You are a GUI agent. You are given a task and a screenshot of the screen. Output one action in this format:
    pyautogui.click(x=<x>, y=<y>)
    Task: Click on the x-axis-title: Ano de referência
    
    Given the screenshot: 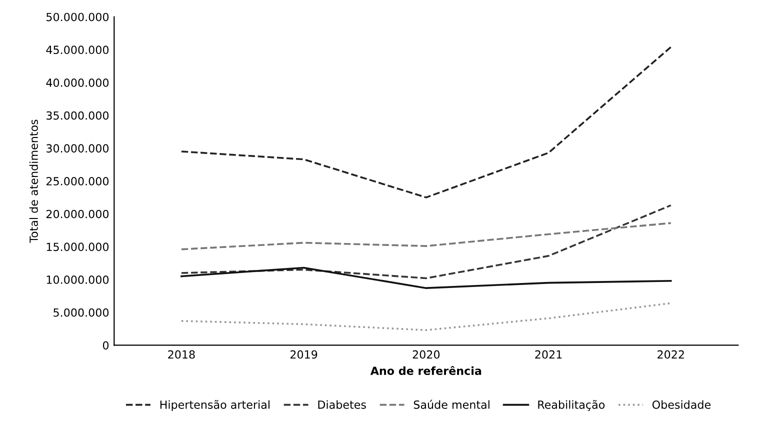 What is the action you would take?
    pyautogui.click(x=426, y=370)
    